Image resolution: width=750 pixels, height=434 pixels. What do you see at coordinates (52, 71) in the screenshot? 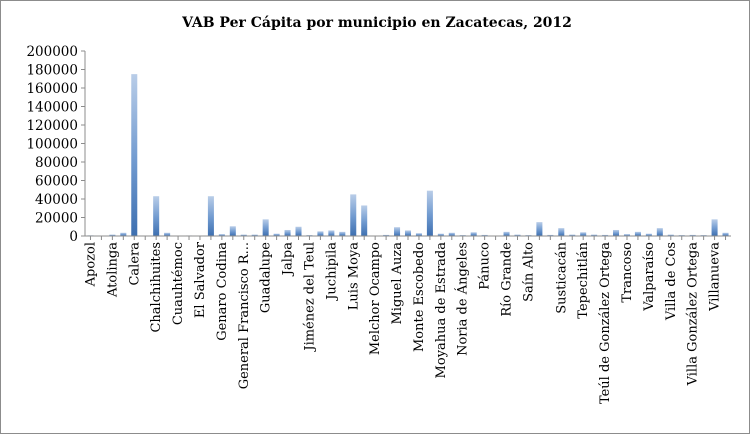
I see `y-tick-label: 180000` at bounding box center [52, 71].